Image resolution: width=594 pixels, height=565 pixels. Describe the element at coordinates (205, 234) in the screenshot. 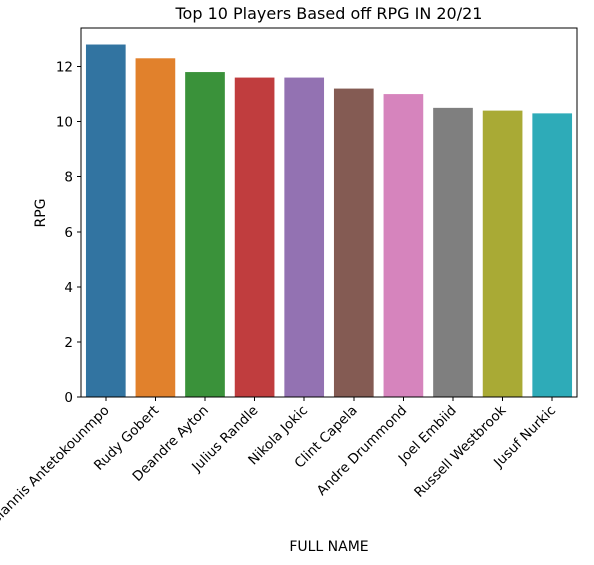

I see `bar-deandre-ayton` at that location.